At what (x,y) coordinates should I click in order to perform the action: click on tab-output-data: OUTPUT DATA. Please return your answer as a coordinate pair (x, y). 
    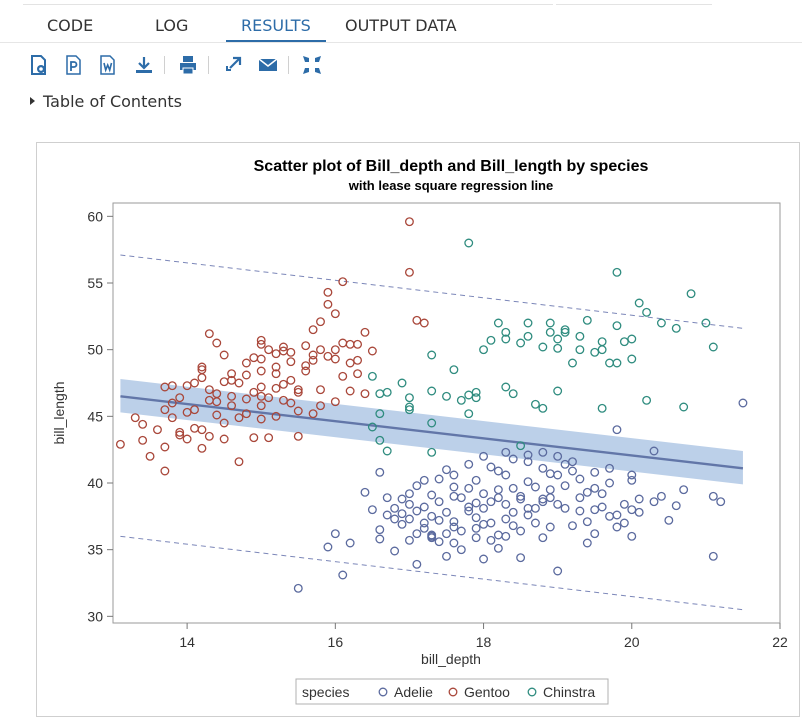
    Looking at the image, I should click on (401, 25).